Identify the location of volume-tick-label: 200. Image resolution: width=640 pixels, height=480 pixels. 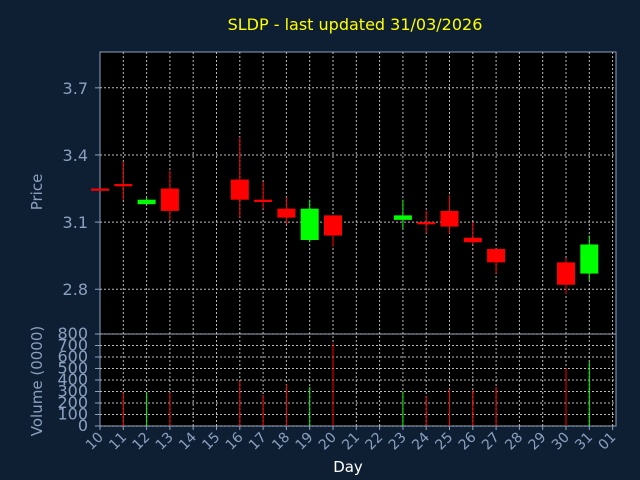
(72, 402).